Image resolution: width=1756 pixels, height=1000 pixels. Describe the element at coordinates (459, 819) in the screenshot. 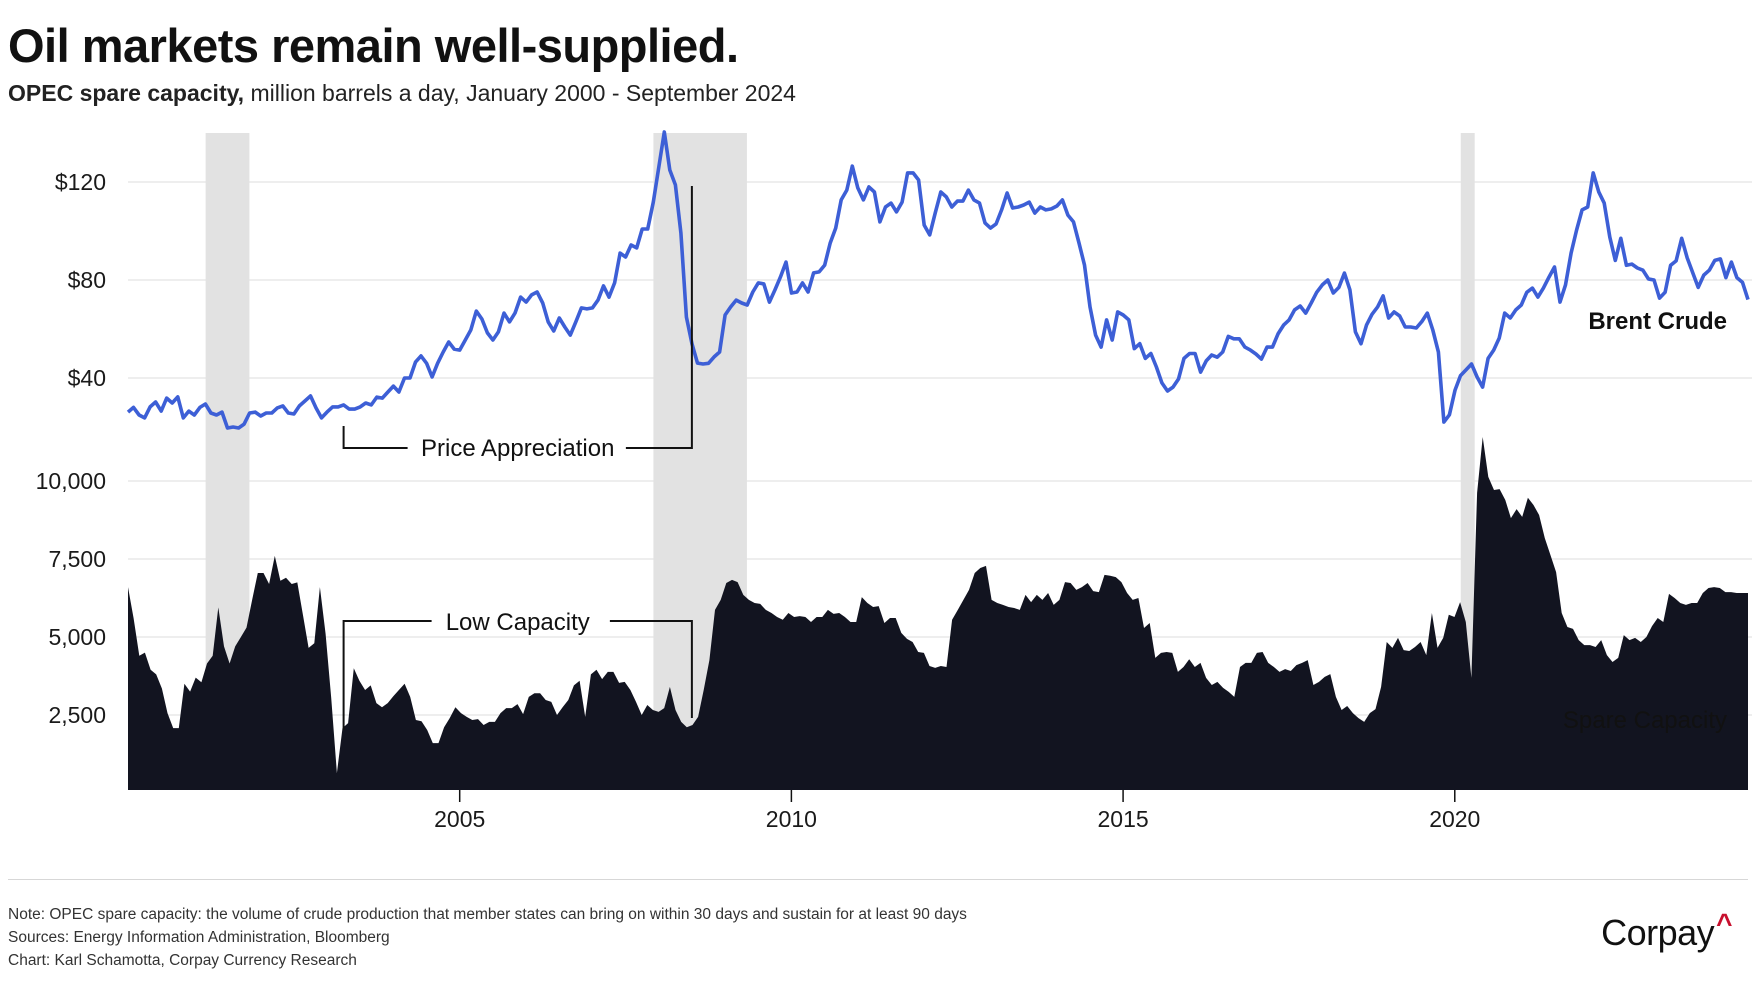

I see `x-tick-label: 2005` at that location.